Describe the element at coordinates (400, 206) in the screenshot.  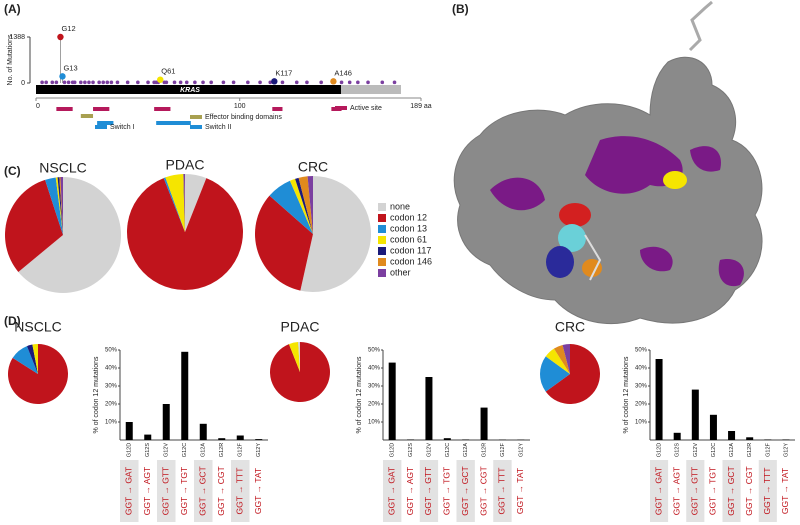
I see `legend-label: none` at that location.